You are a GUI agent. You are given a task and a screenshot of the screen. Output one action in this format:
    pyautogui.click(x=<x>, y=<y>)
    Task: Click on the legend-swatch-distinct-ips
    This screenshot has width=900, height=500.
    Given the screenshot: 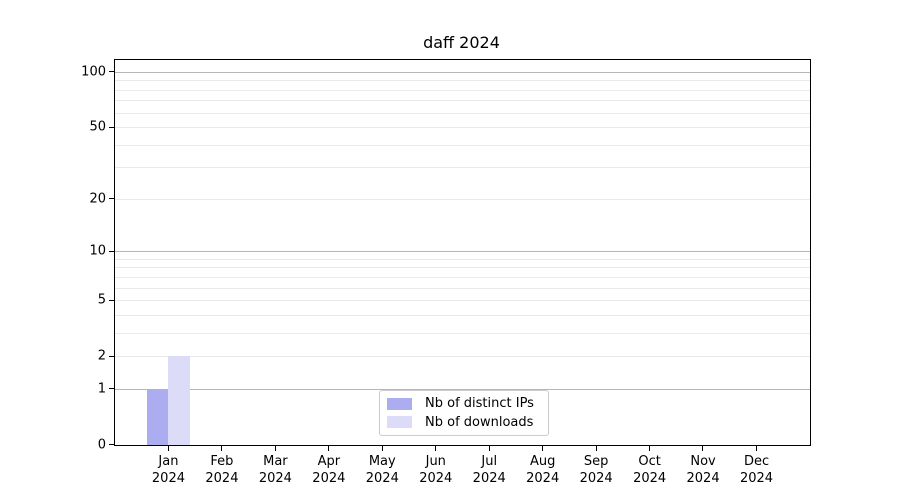 What is the action you would take?
    pyautogui.click(x=399, y=403)
    